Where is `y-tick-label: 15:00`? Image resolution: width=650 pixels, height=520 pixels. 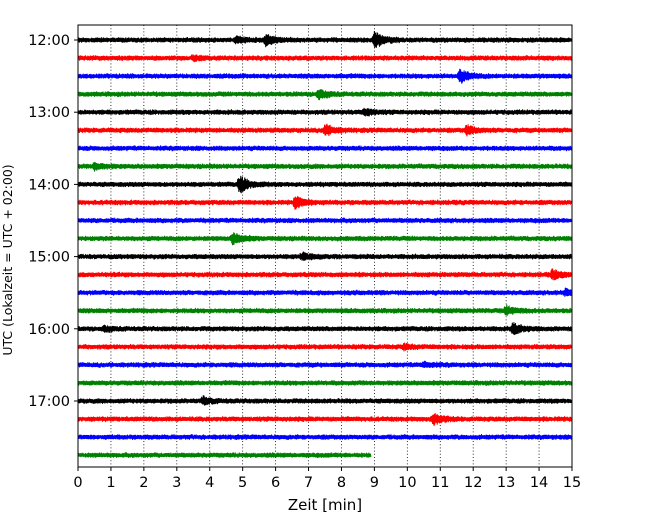
y-tick-label: 15:00 is located at coordinates (49, 258).